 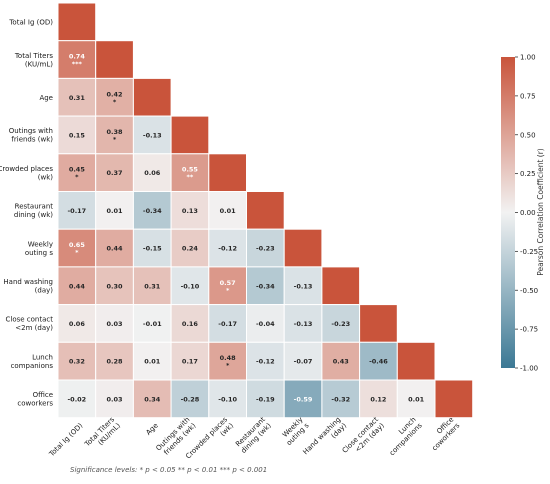 I want to click on cell-value-label: -0.34, so click(x=265, y=286).